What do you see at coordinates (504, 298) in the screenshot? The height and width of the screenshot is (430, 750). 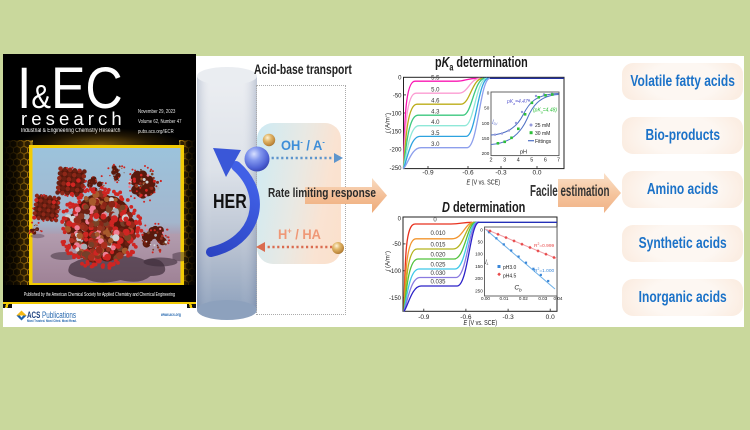 I see `svg-text: 0.01` at bounding box center [504, 298].